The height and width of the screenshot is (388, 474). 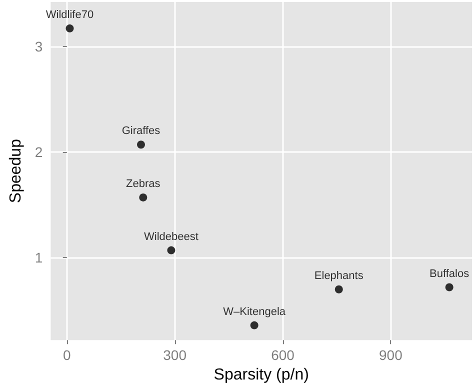 I want to click on x-tick-label: 0, so click(x=66, y=355).